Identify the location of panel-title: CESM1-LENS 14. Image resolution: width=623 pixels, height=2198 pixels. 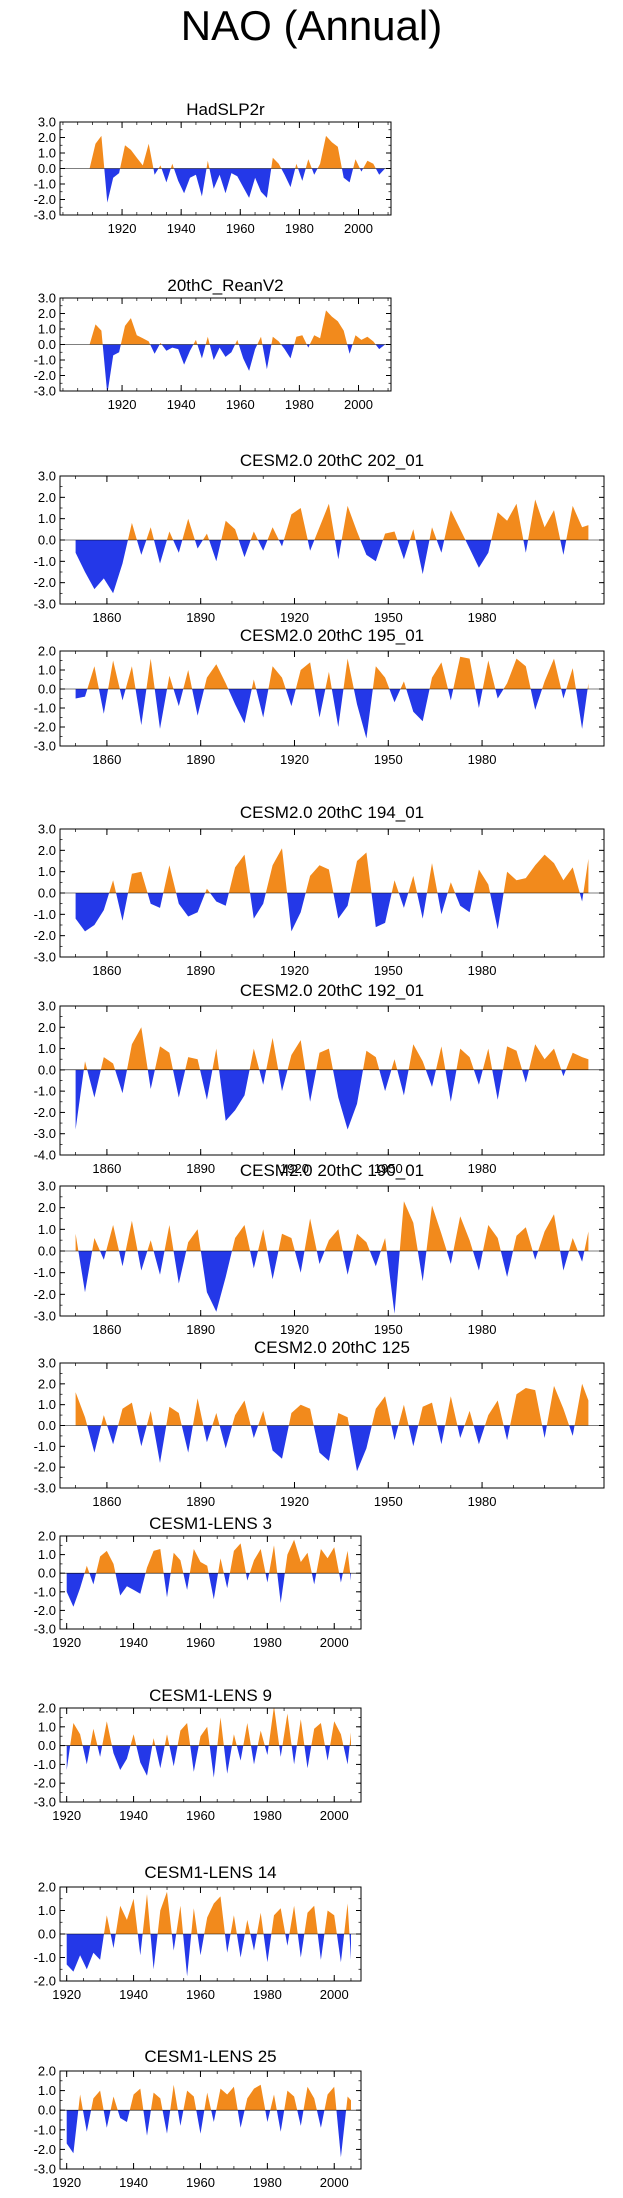
(210, 1872).